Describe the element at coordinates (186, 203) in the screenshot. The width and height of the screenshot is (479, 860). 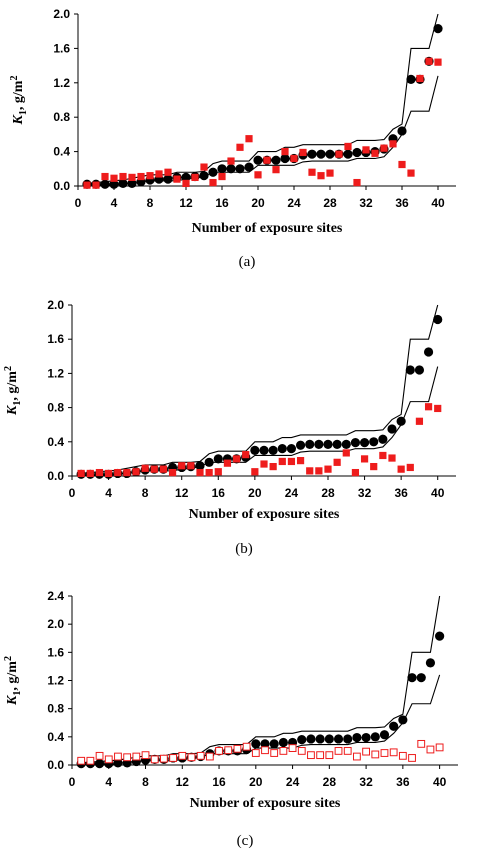
I see `x-tick-label: 12` at that location.